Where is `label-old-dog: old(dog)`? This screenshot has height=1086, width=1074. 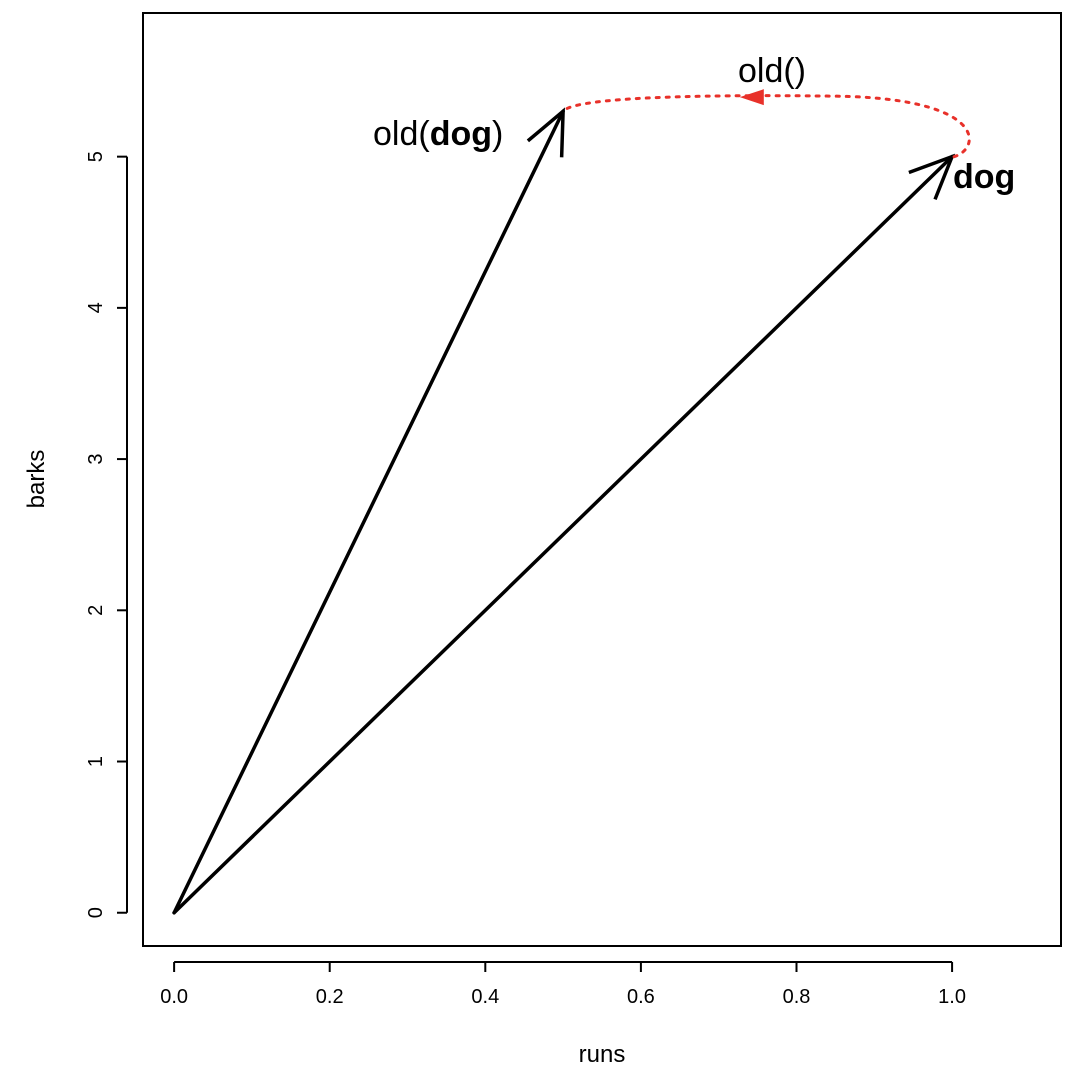 label-old-dog: old(dog) is located at coordinates (438, 134).